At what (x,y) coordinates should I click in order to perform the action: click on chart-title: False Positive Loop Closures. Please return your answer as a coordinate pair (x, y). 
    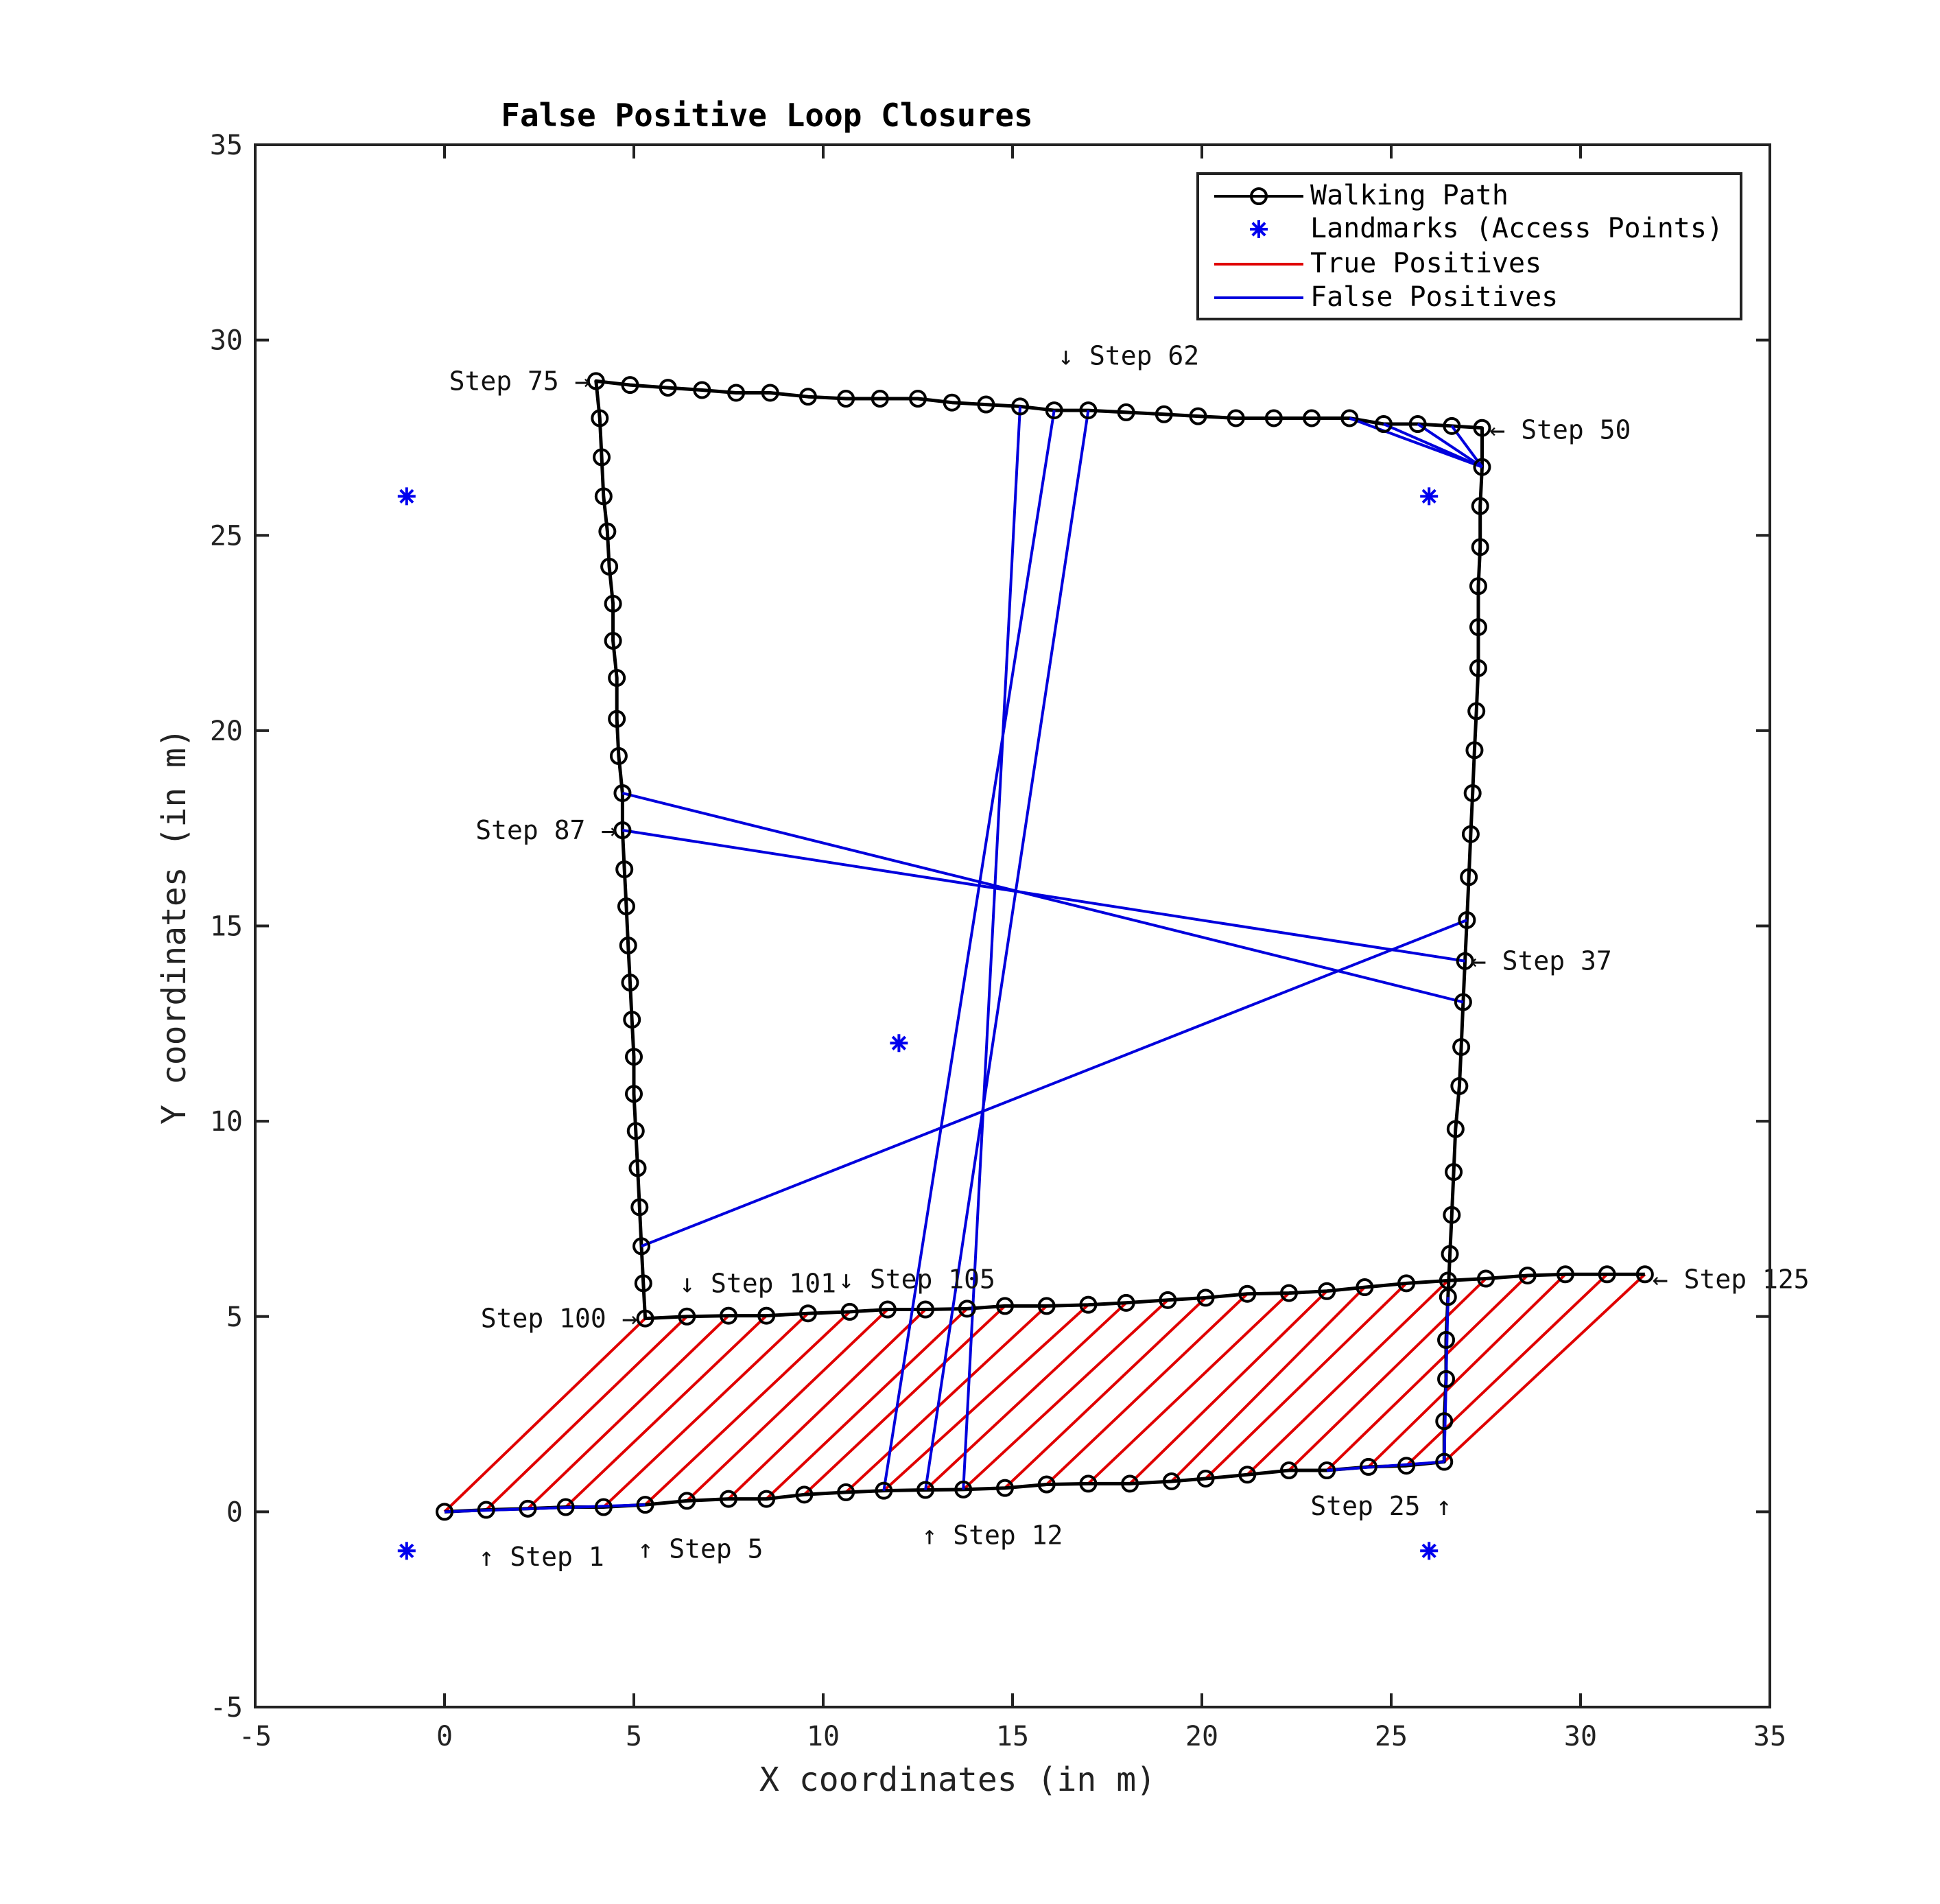
    Looking at the image, I should click on (766, 115).